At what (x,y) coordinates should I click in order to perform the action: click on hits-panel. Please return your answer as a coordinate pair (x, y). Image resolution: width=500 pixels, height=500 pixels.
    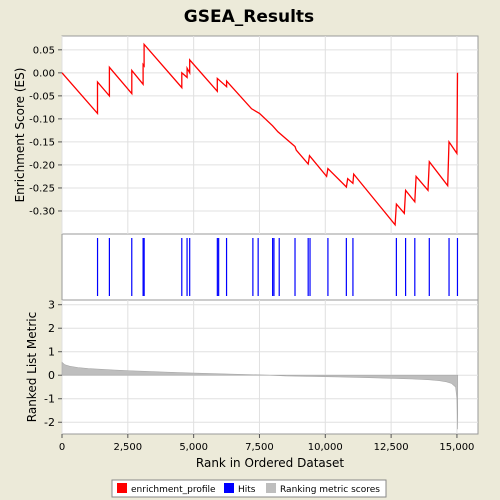
    Looking at the image, I should click on (270, 267).